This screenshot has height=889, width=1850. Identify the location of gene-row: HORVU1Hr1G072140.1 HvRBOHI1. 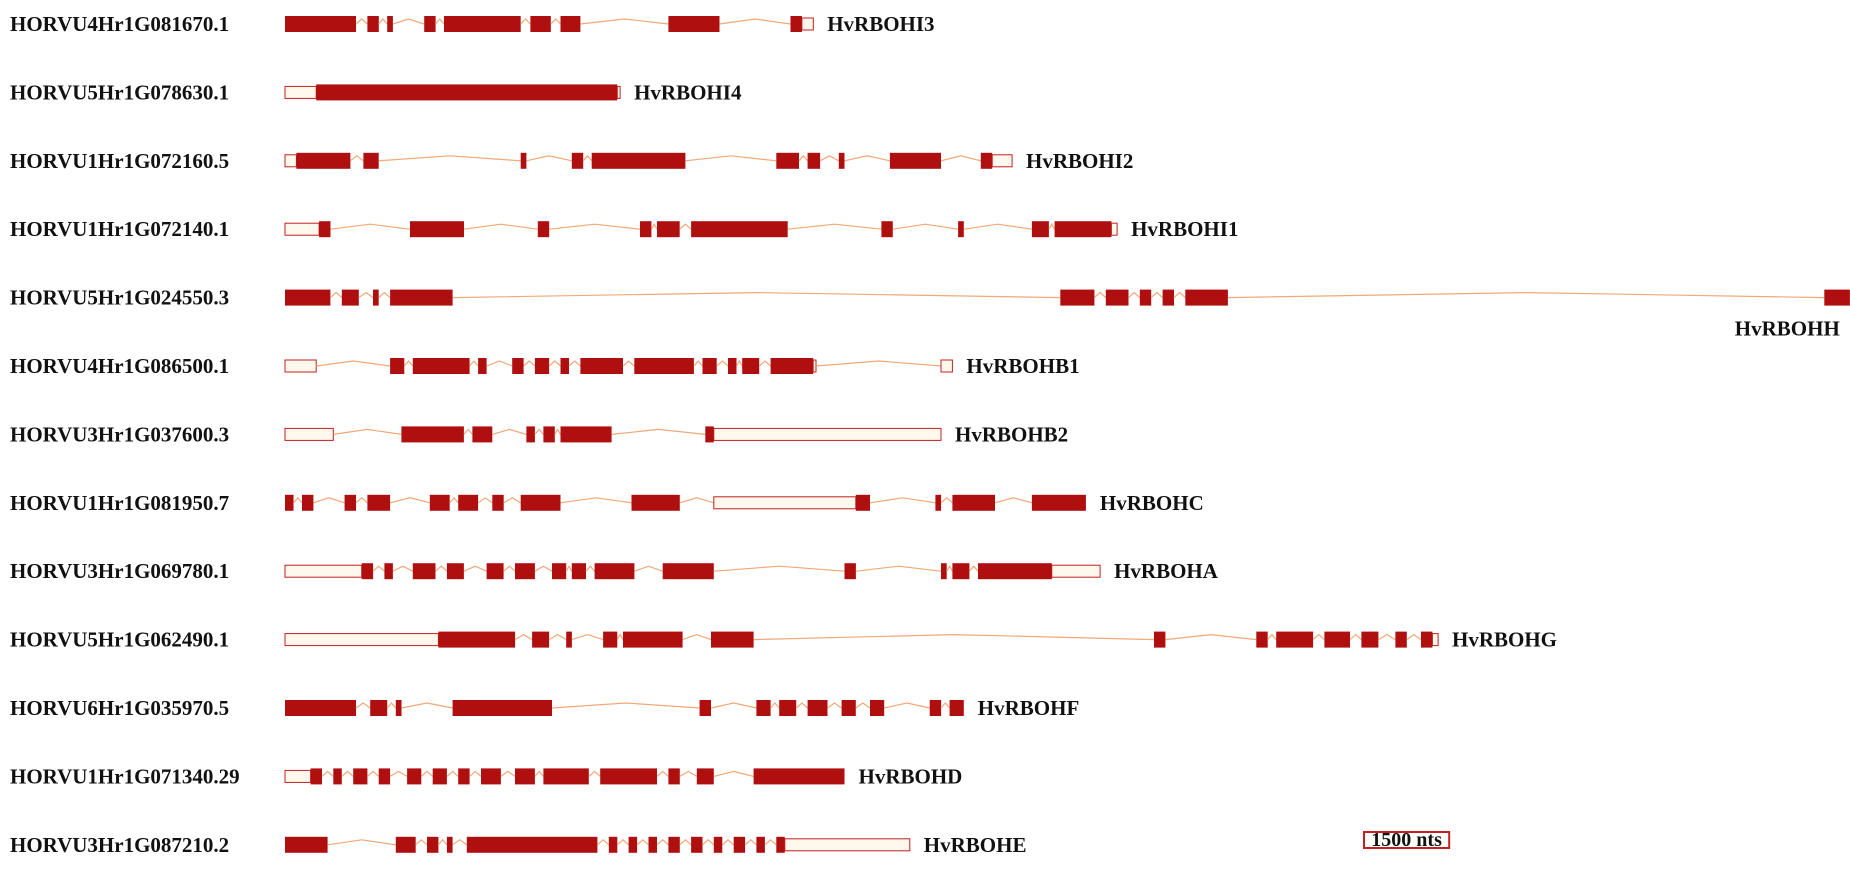
(624, 229).